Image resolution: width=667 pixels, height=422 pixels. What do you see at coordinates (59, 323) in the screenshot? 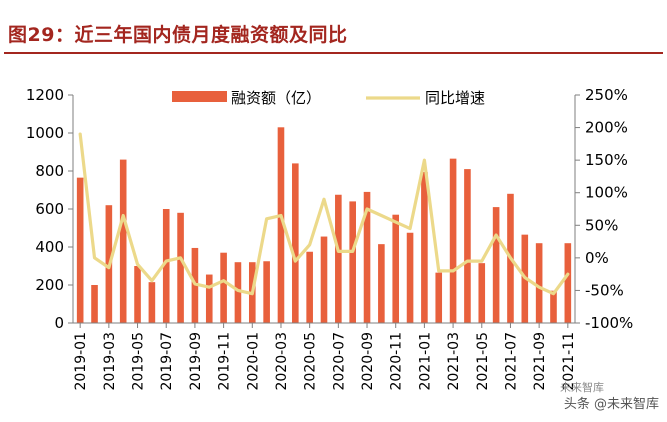
I see `y-tick-label-left: 0` at bounding box center [59, 323].